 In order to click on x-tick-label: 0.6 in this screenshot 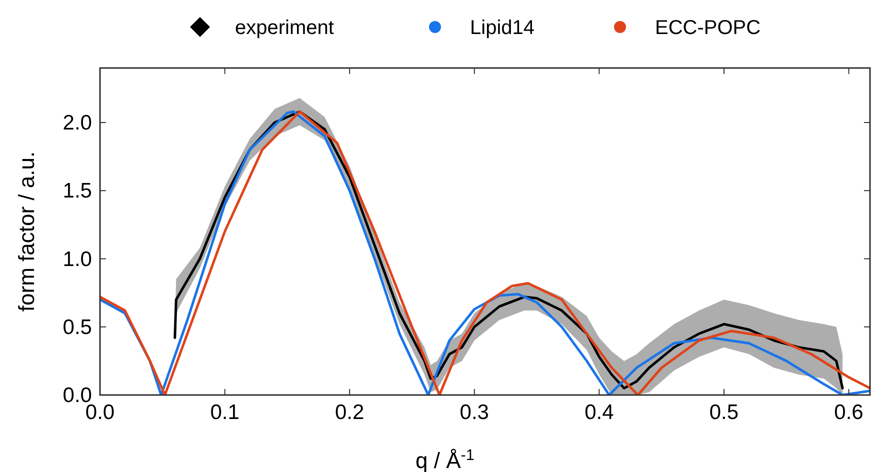, I will do `click(849, 412)`.